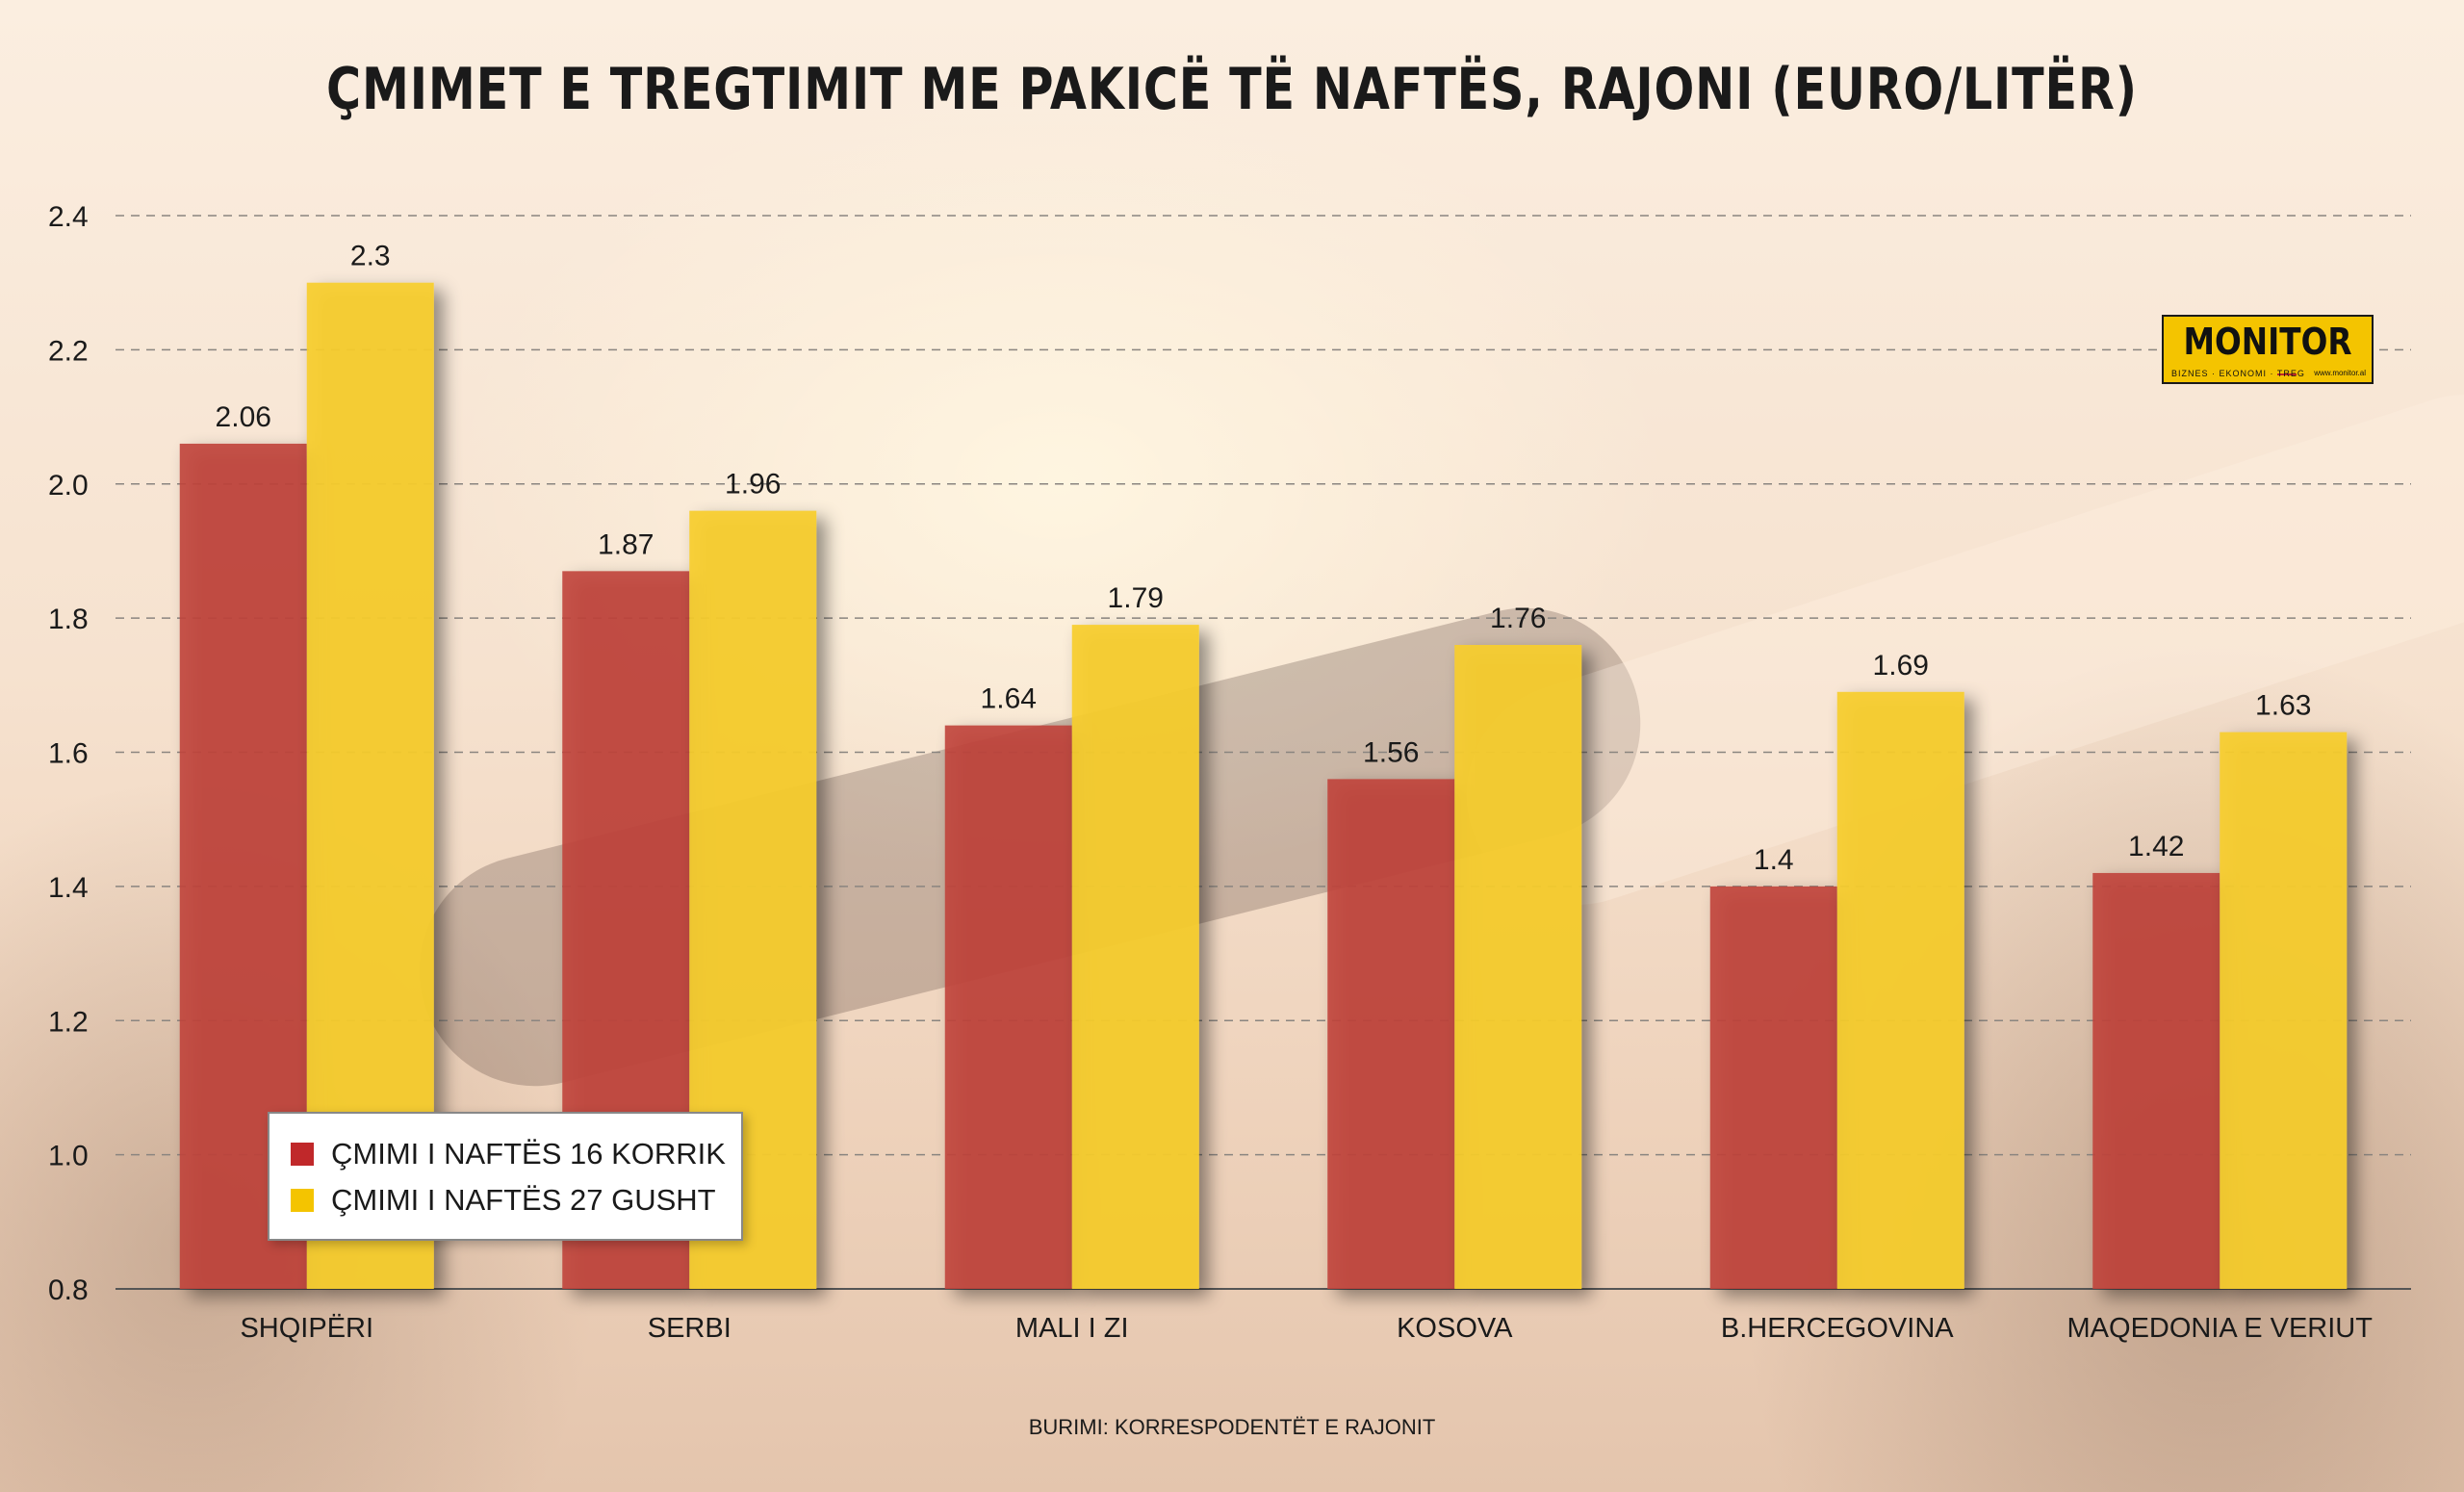  What do you see at coordinates (2156, 846) in the screenshot?
I see `bar-value-label: 1.42` at bounding box center [2156, 846].